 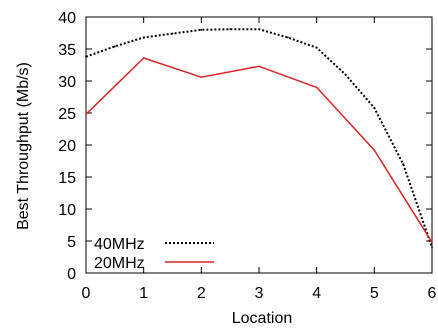 I want to click on legend: 40MHz 20MHz, so click(x=154, y=254).